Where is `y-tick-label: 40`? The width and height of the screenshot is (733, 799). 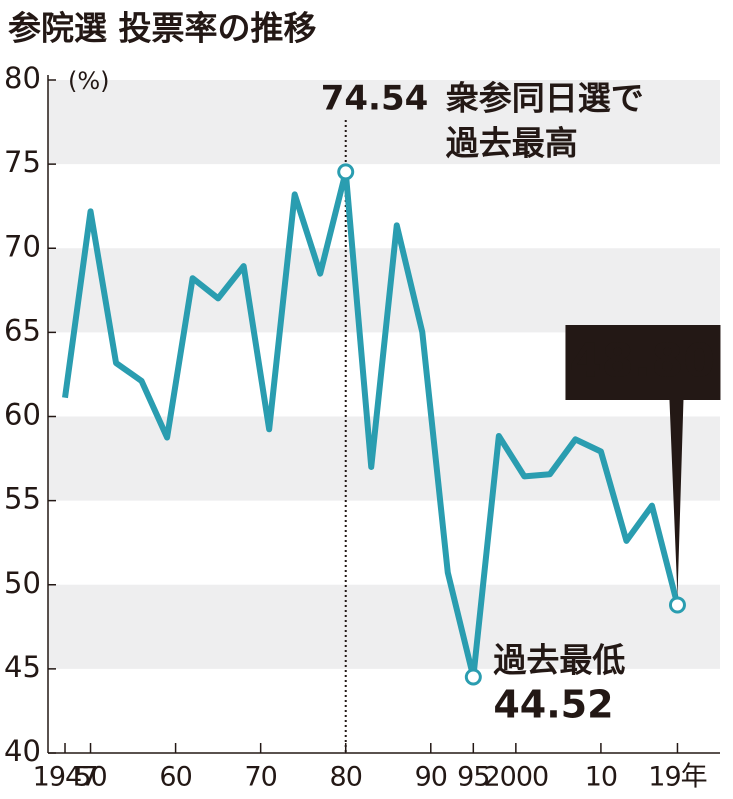 y-tick-label: 40 is located at coordinates (22, 751).